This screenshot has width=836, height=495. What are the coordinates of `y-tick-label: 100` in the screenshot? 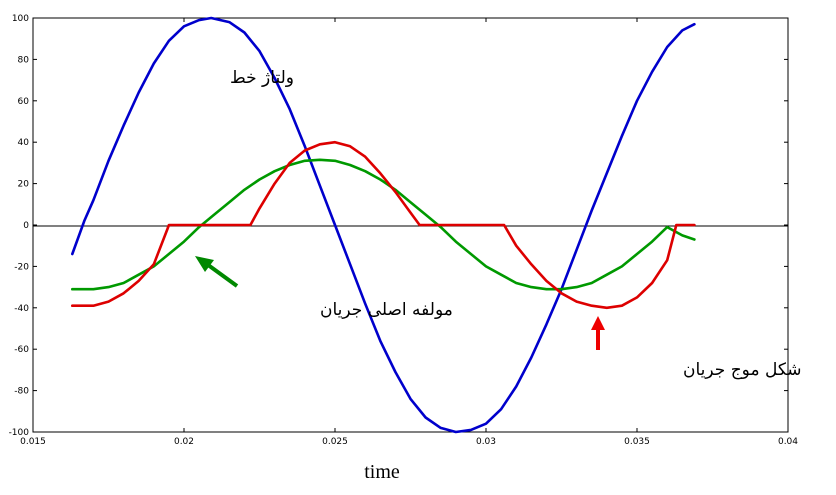 It's located at (20, 19).